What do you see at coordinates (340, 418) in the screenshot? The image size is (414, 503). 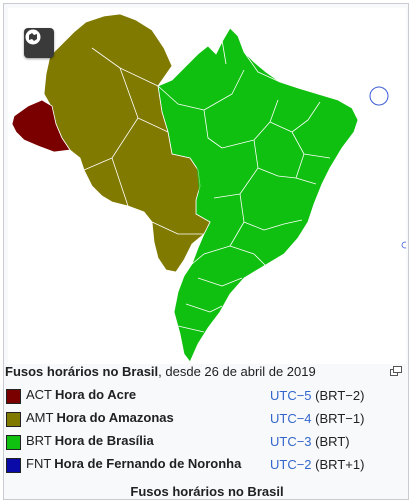 I see `brt-offset: (BRT−1)` at bounding box center [340, 418].